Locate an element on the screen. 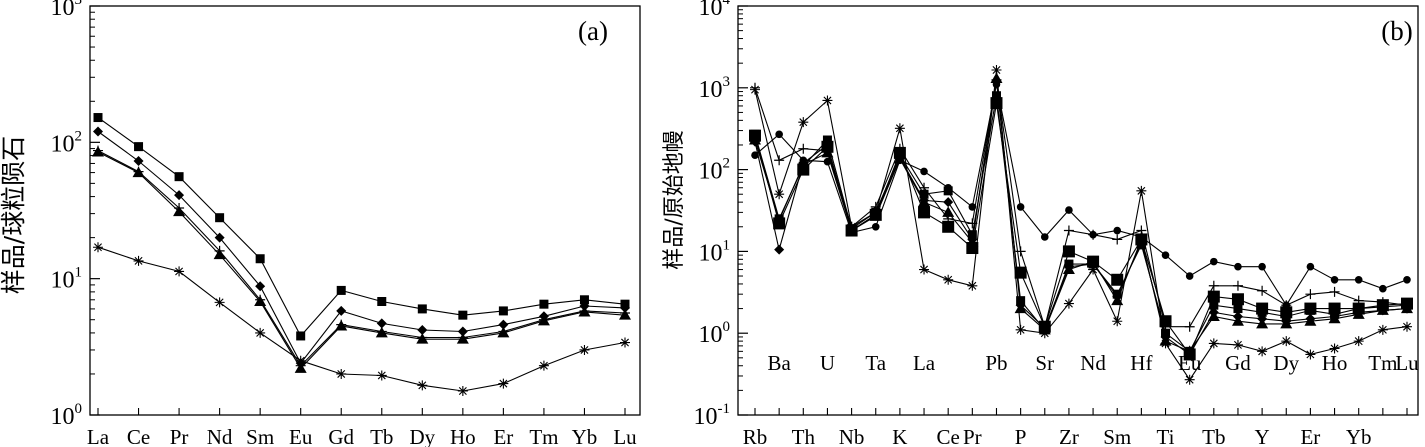  data-point-plus-ba is located at coordinates (779, 160).